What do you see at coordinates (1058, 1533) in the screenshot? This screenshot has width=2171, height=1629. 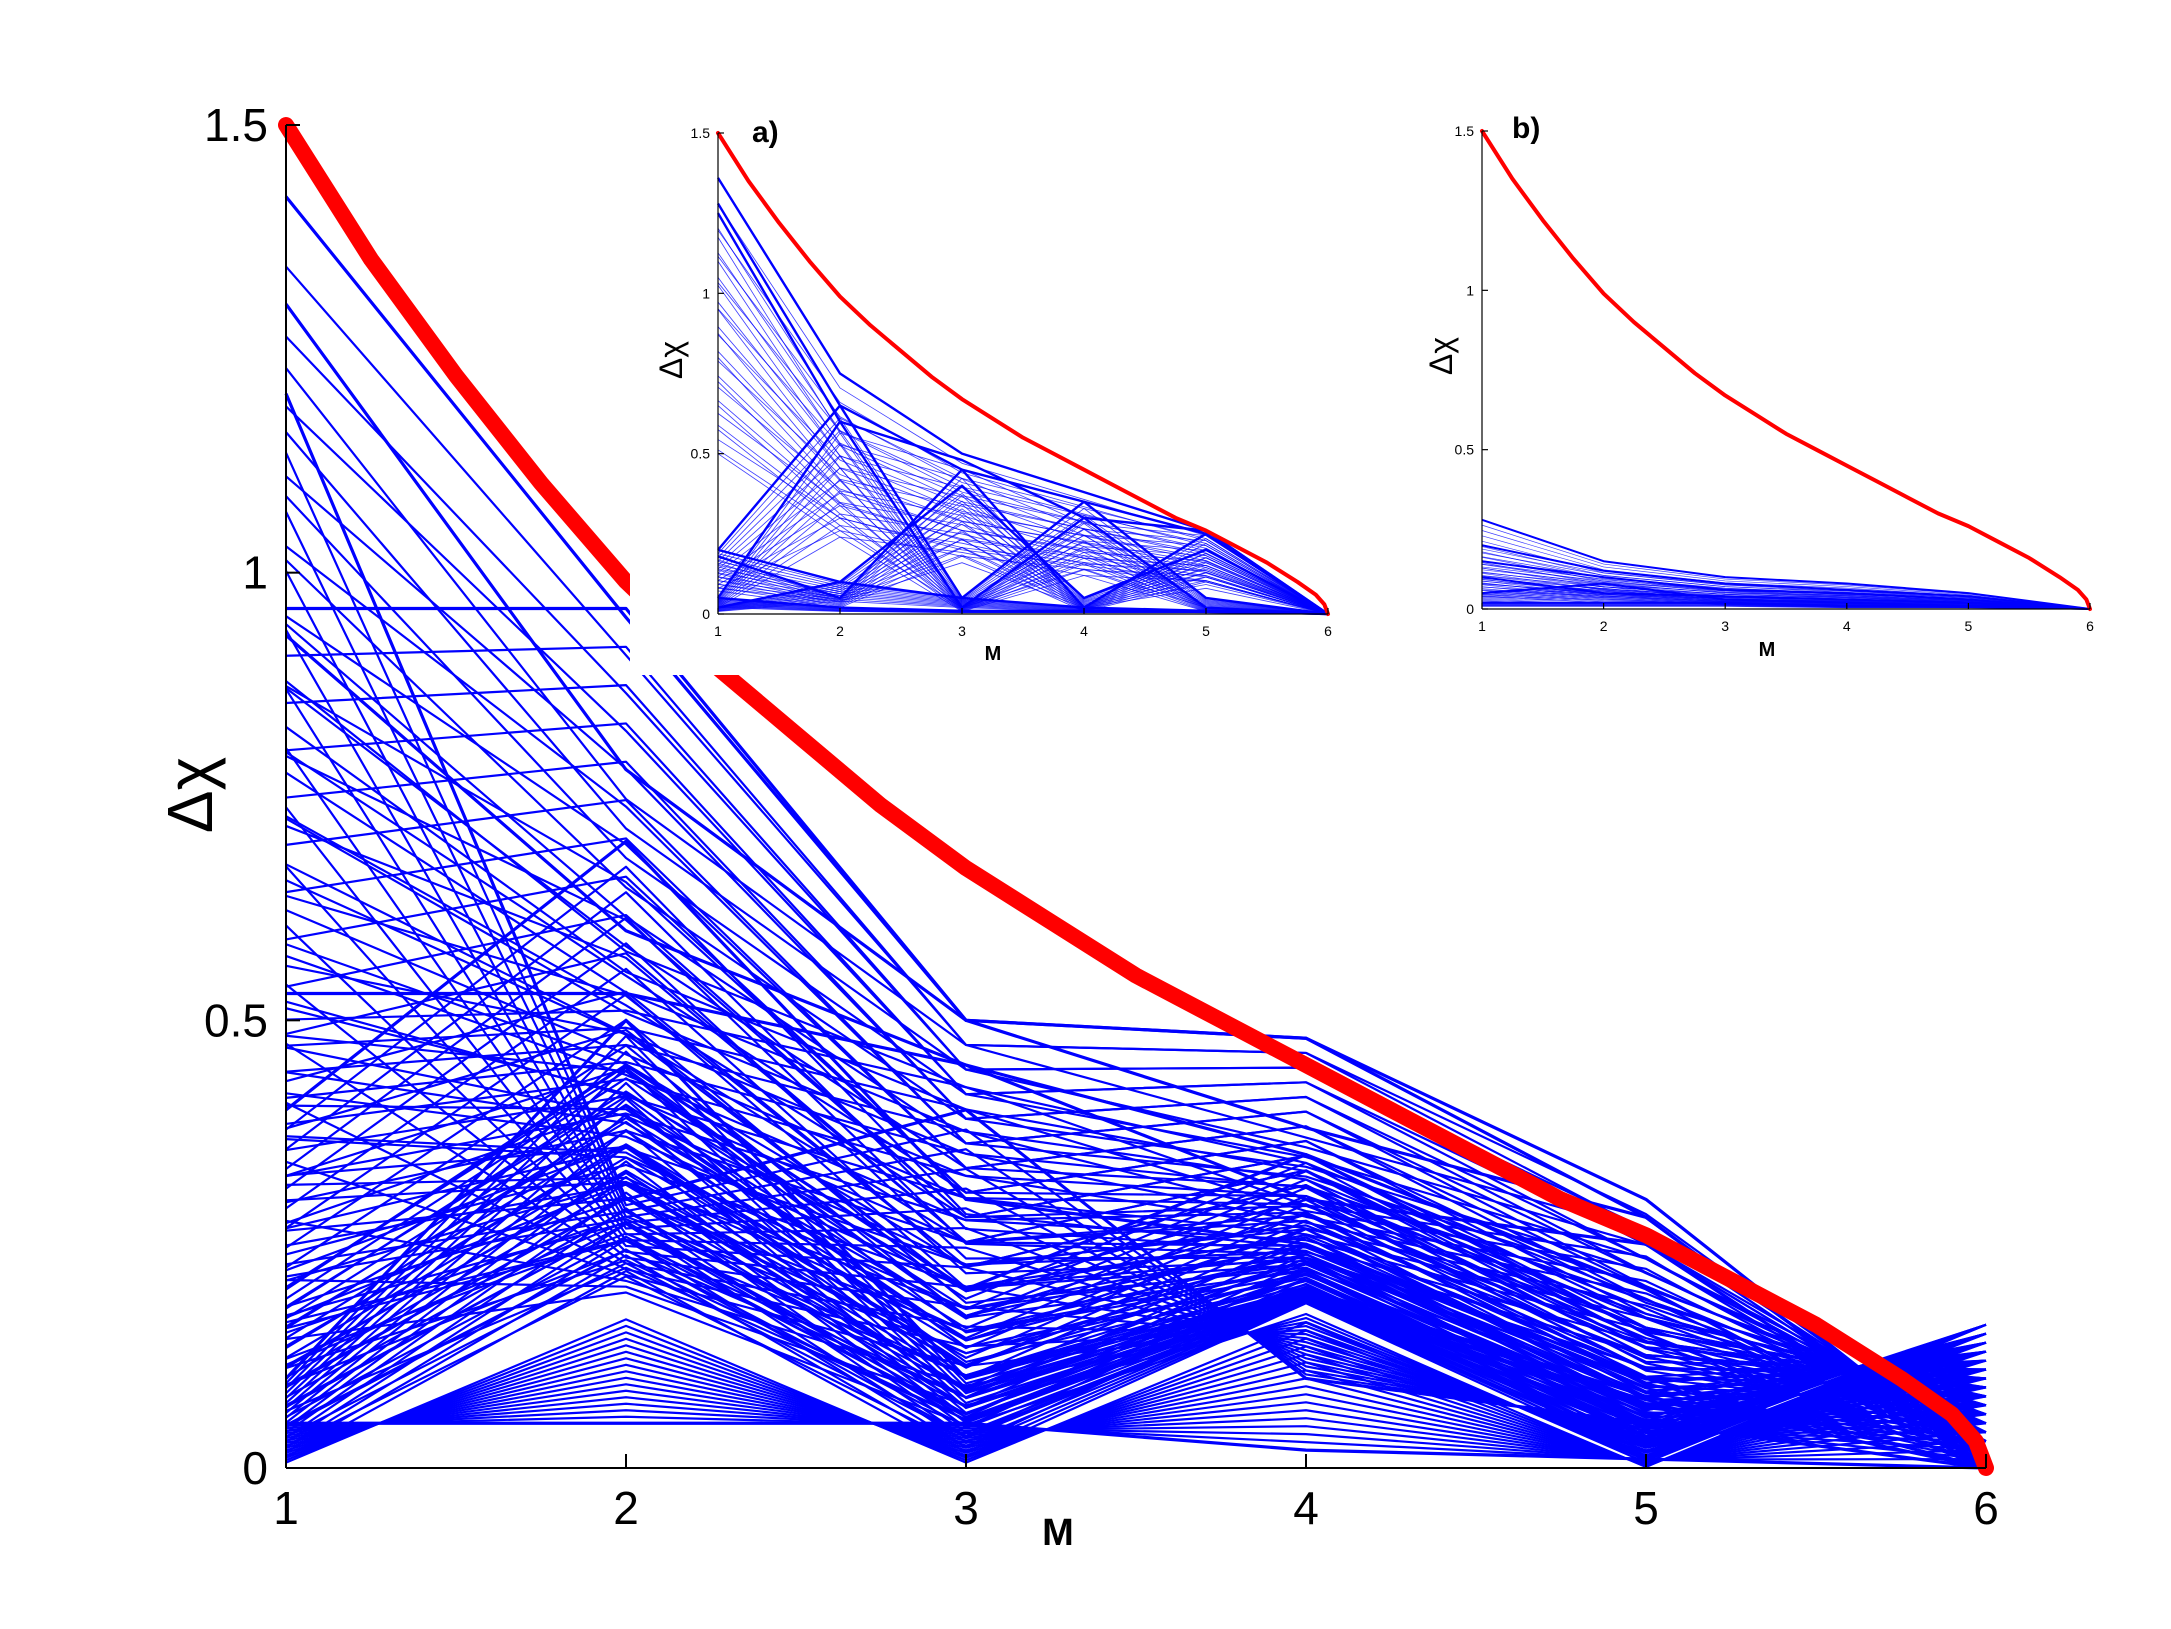 I see `main-x-axis-label: M` at bounding box center [1058, 1533].